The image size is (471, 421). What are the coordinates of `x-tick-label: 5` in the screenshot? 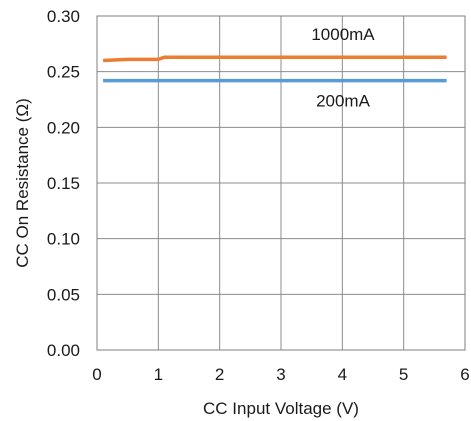 It's located at (403, 374).